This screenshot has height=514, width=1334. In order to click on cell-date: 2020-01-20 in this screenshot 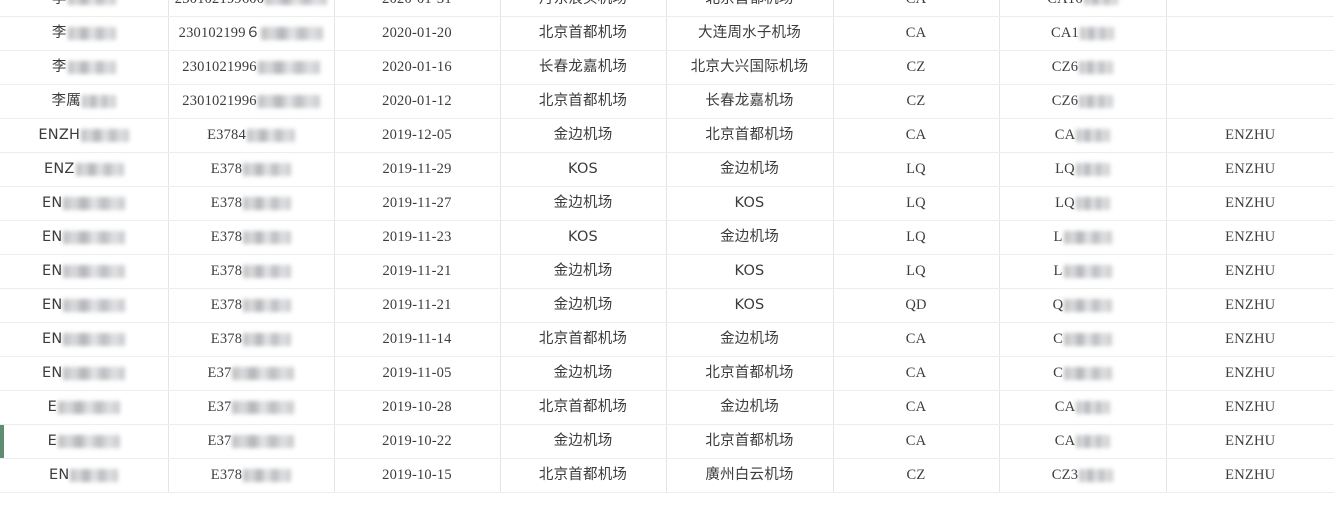, I will do `click(417, 33)`.